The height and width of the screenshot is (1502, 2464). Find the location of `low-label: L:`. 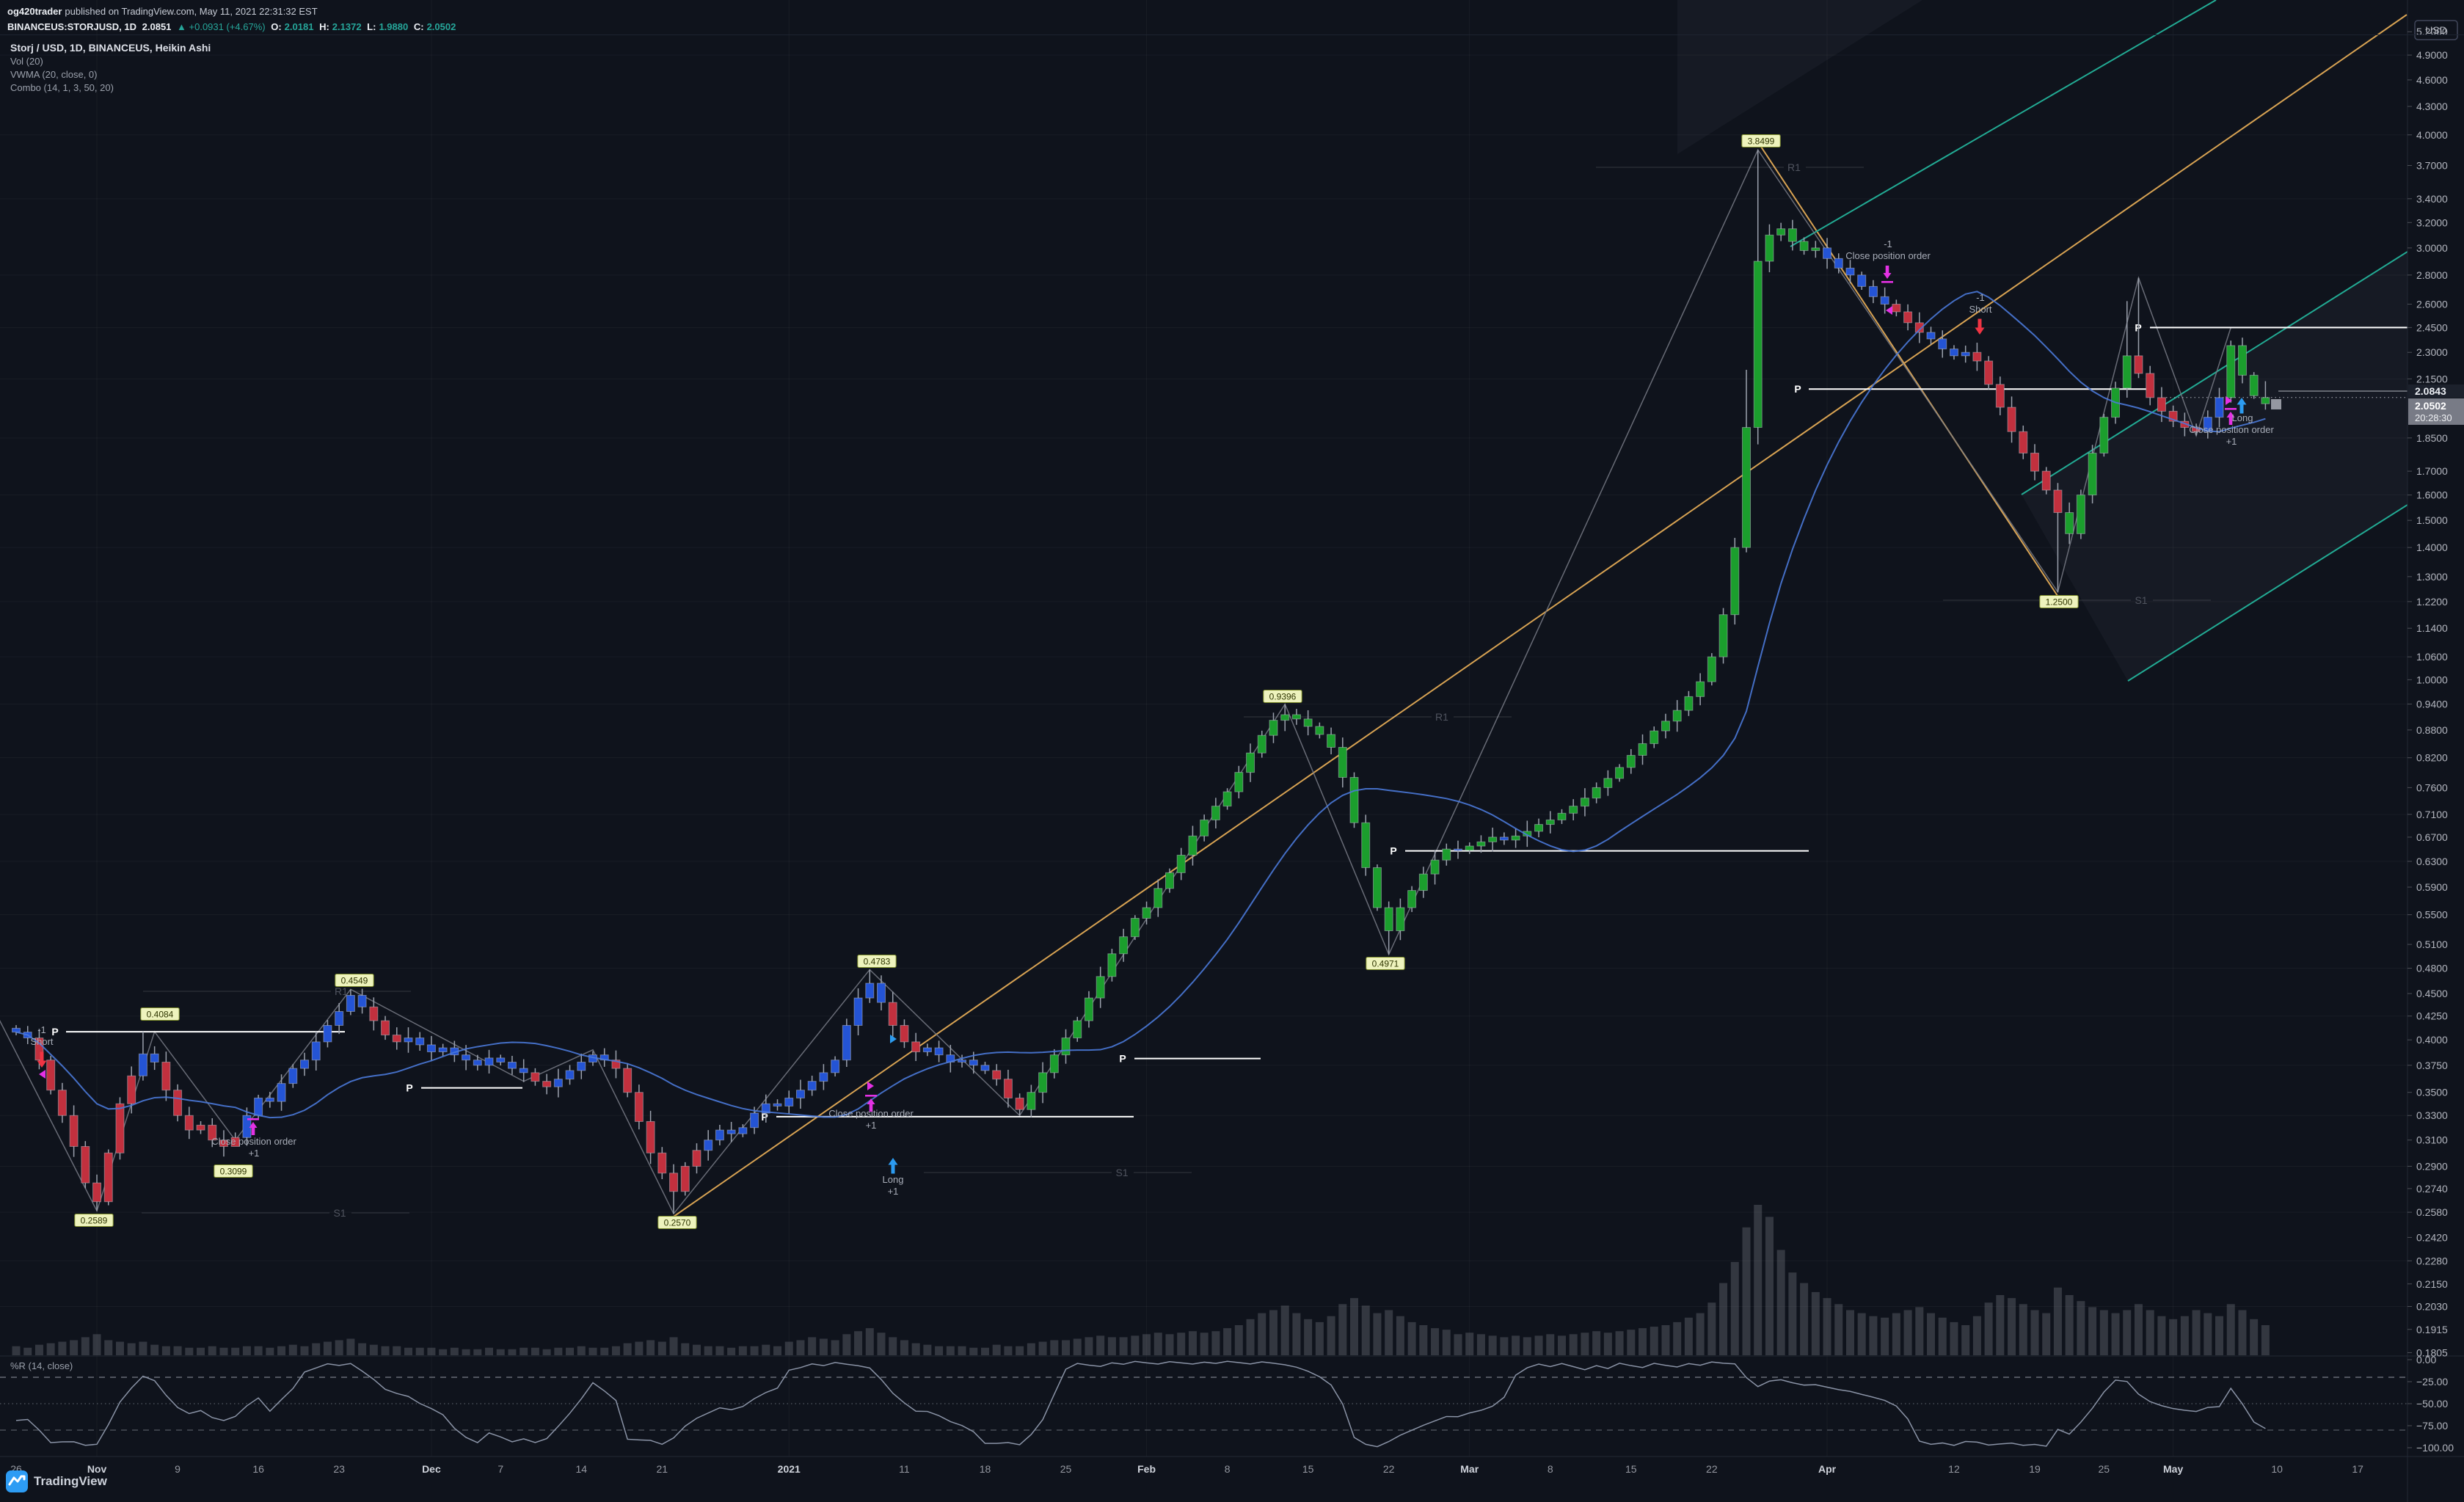

low-label: L: is located at coordinates (371, 26).